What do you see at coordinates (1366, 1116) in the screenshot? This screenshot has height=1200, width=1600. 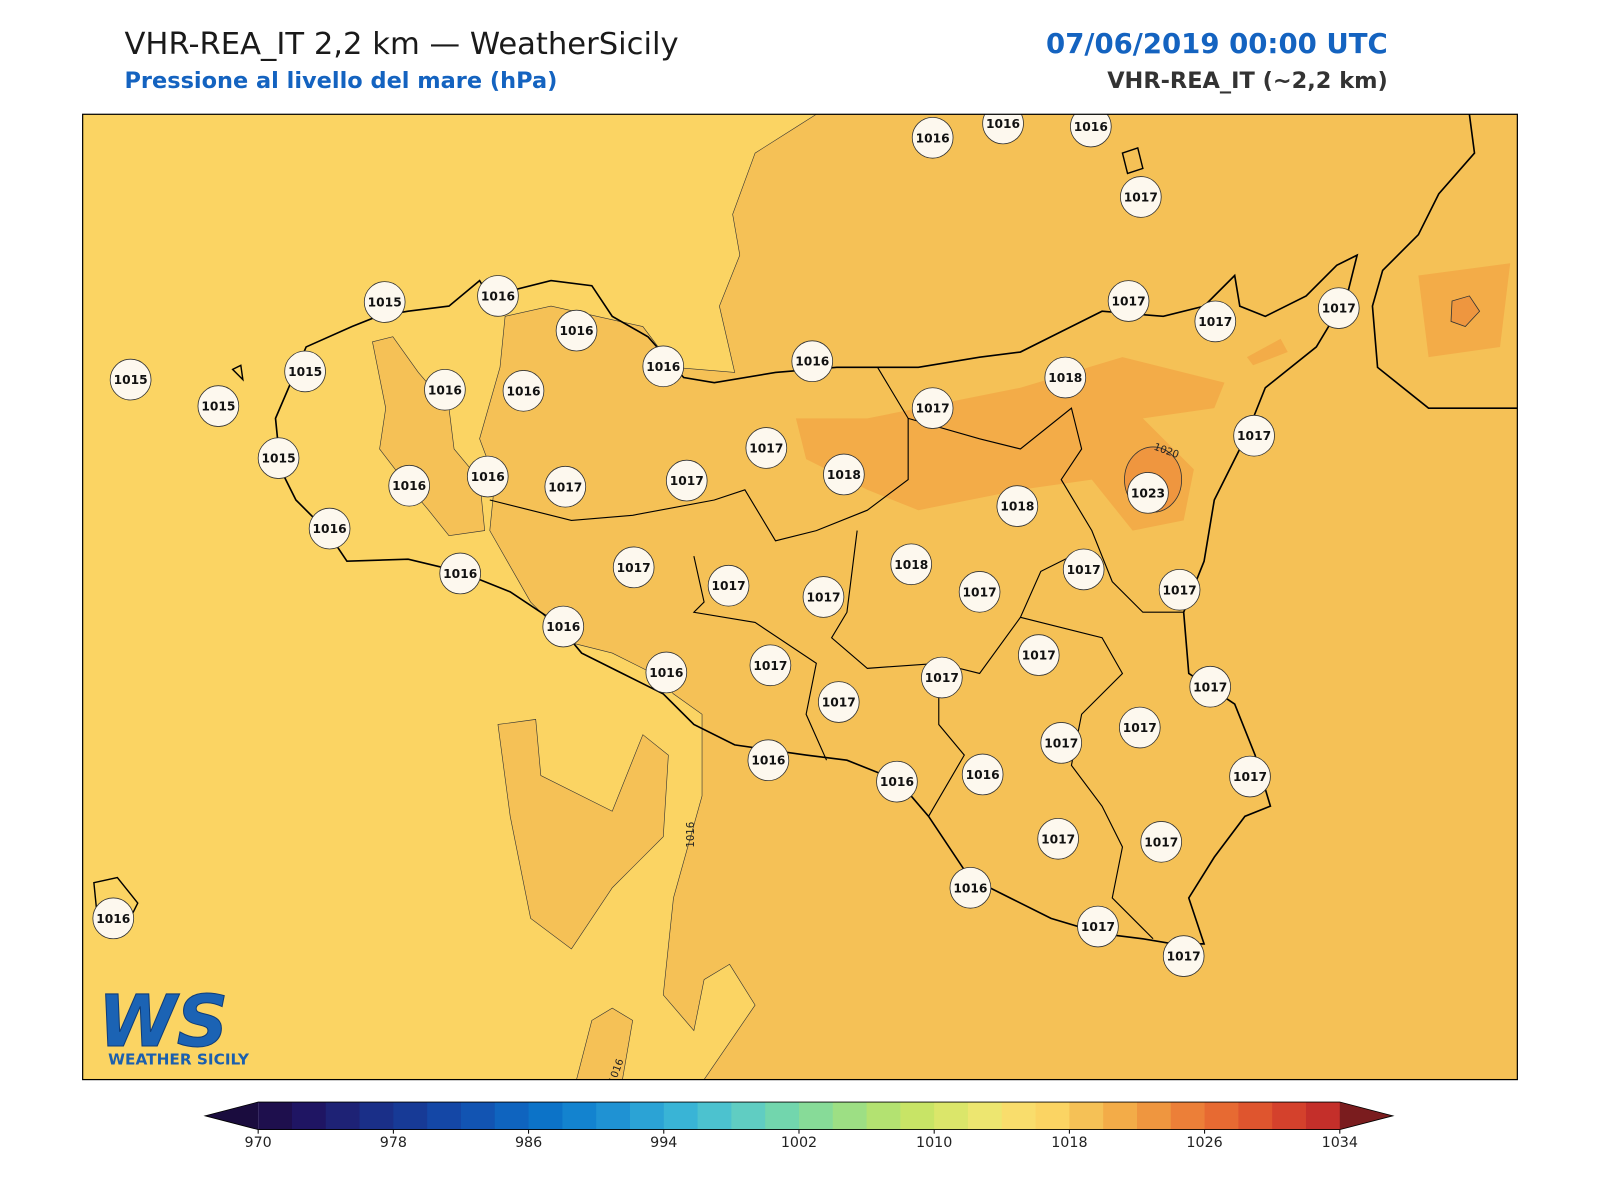 I see `colorbar-over` at bounding box center [1366, 1116].